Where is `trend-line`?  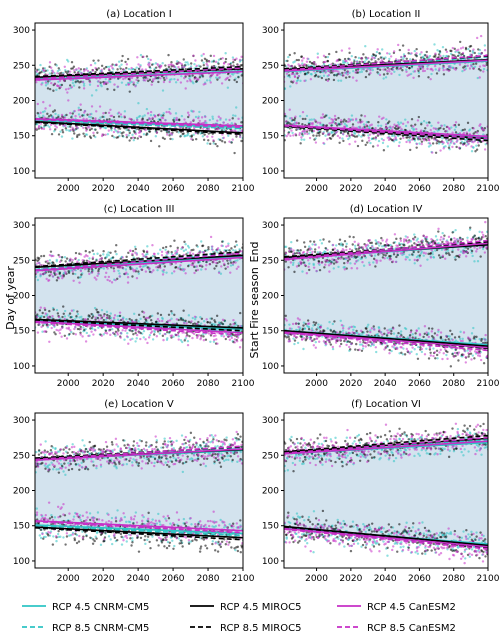
trend-line is located at coordinates (139, 75).